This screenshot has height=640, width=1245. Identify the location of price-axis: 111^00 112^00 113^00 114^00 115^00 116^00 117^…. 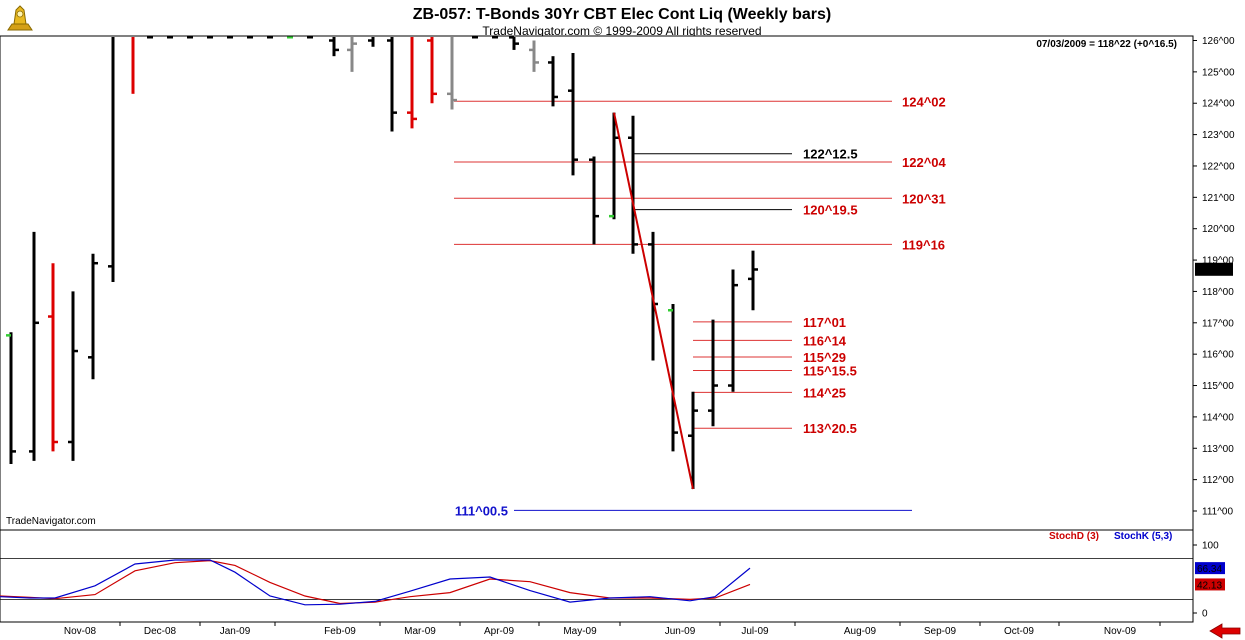
(1214, 277).